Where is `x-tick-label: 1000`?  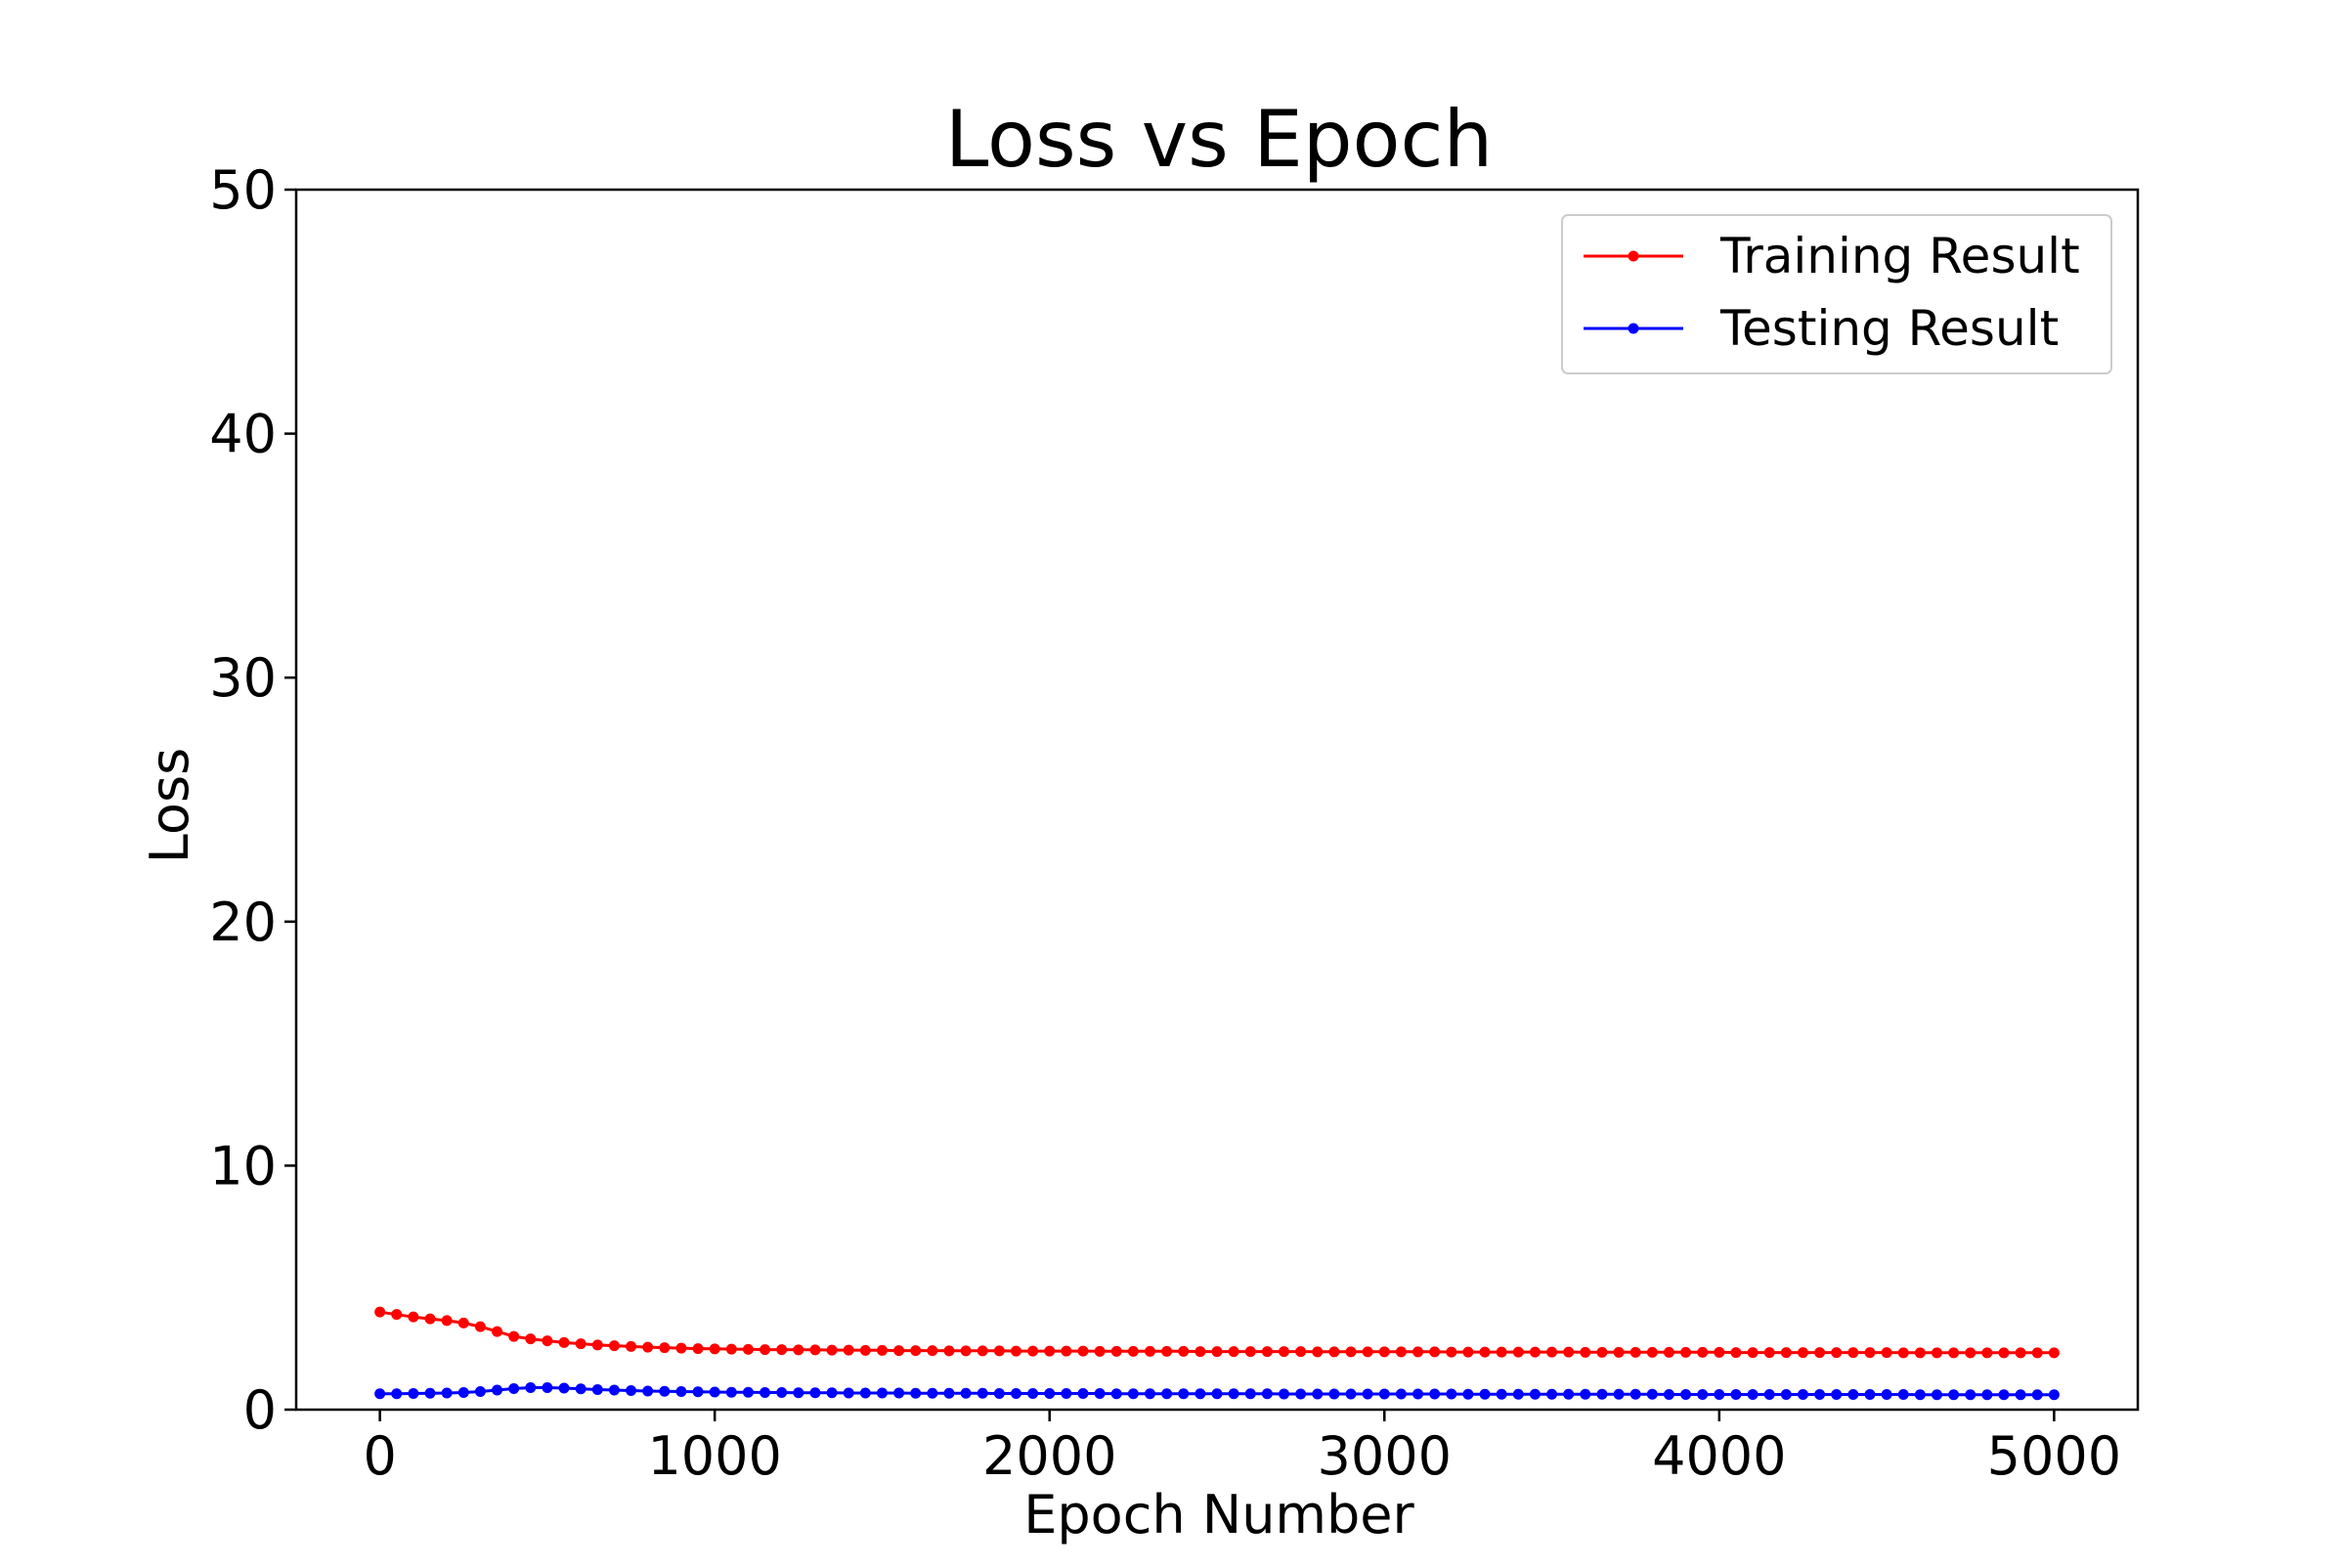
x-tick-label: 1000 is located at coordinates (714, 1456).